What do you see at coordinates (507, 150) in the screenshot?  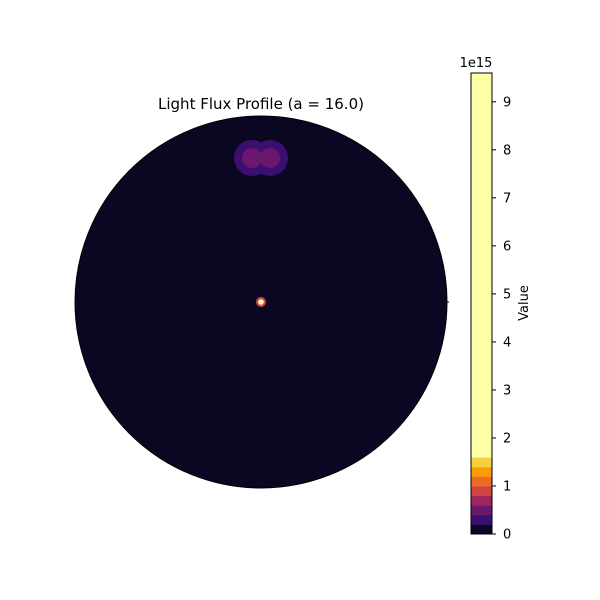 I see `colorbar-tick-label: 8` at bounding box center [507, 150].